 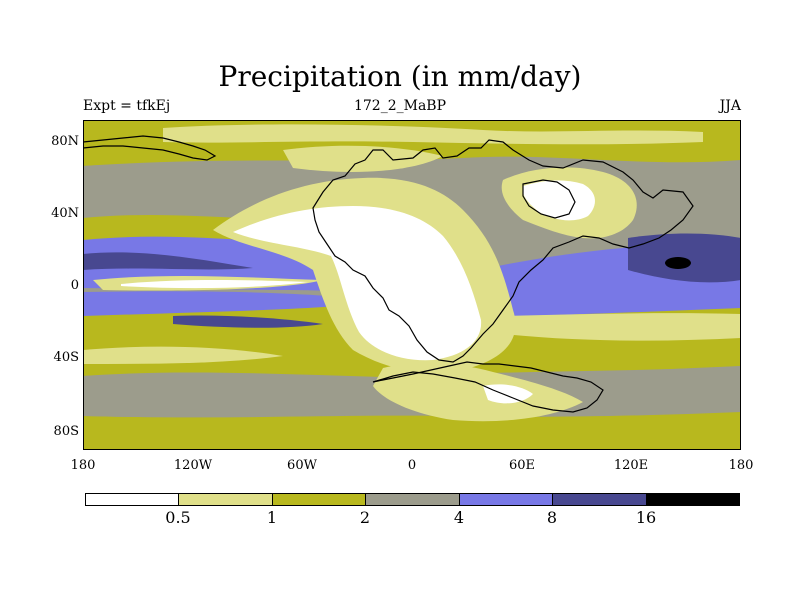 What do you see at coordinates (631, 465) in the screenshot?
I see `xtick-label: 120E` at bounding box center [631, 465].